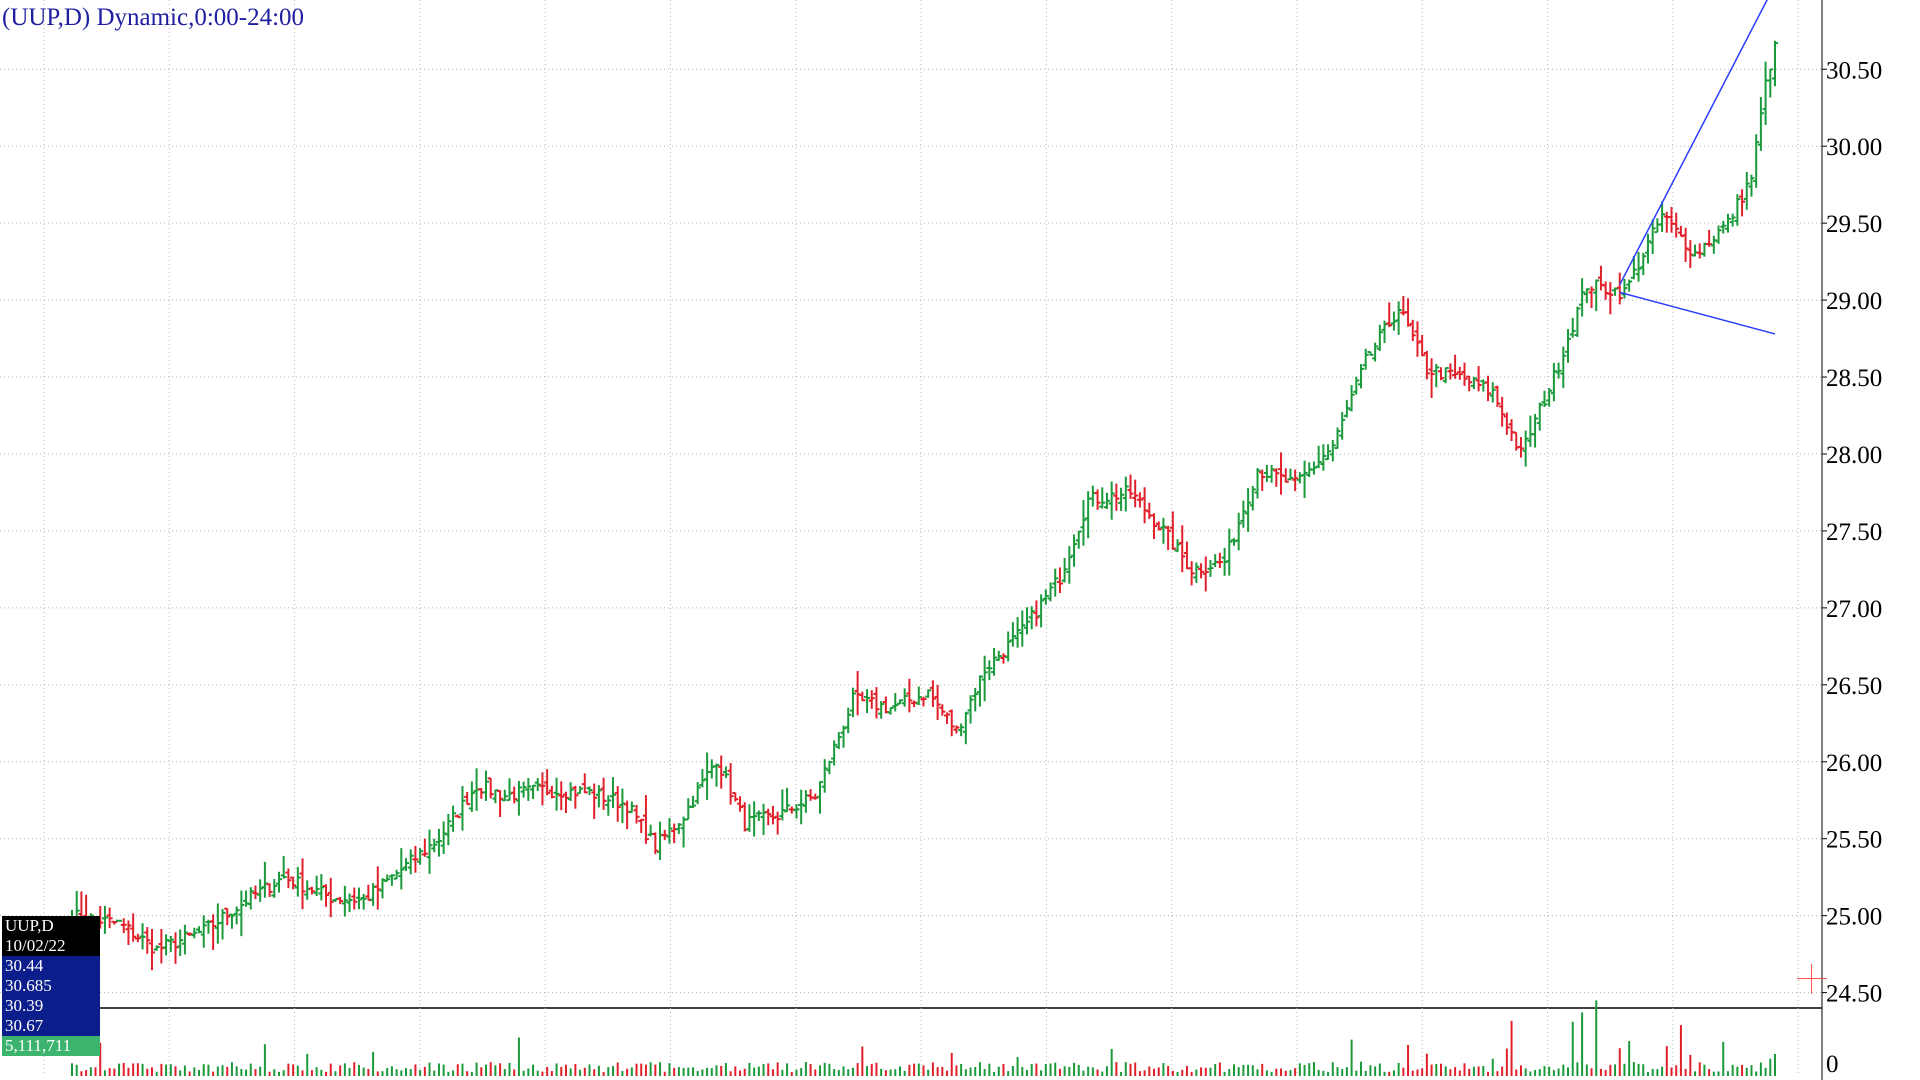  Describe the element at coordinates (1854, 70) in the screenshot. I see `axis-tick-label: 30.50` at that location.